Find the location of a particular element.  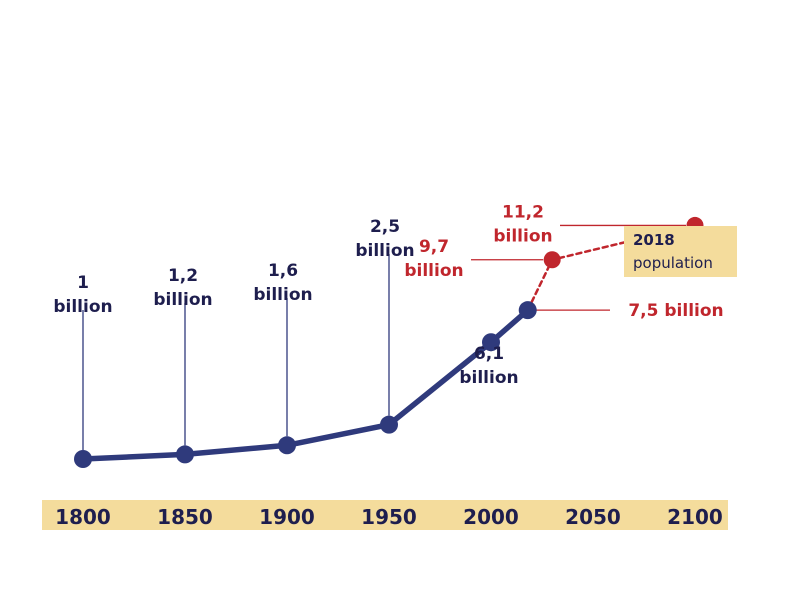

data-label-1900-line2: billion is located at coordinates (282, 295).